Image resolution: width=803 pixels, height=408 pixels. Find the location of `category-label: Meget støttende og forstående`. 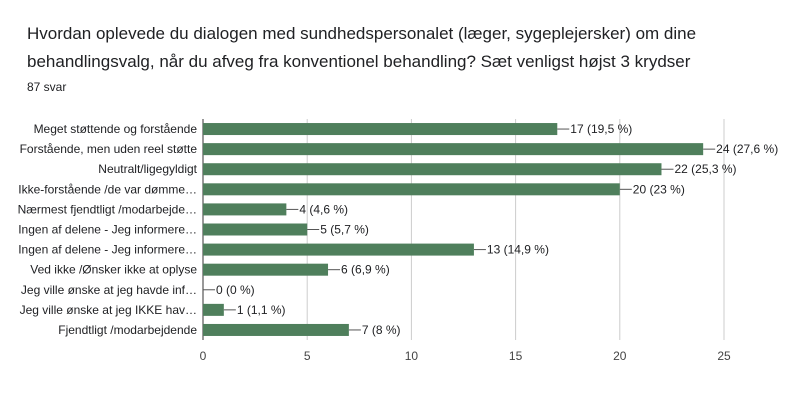

category-label: Meget støttende og forstående is located at coordinates (116, 129).